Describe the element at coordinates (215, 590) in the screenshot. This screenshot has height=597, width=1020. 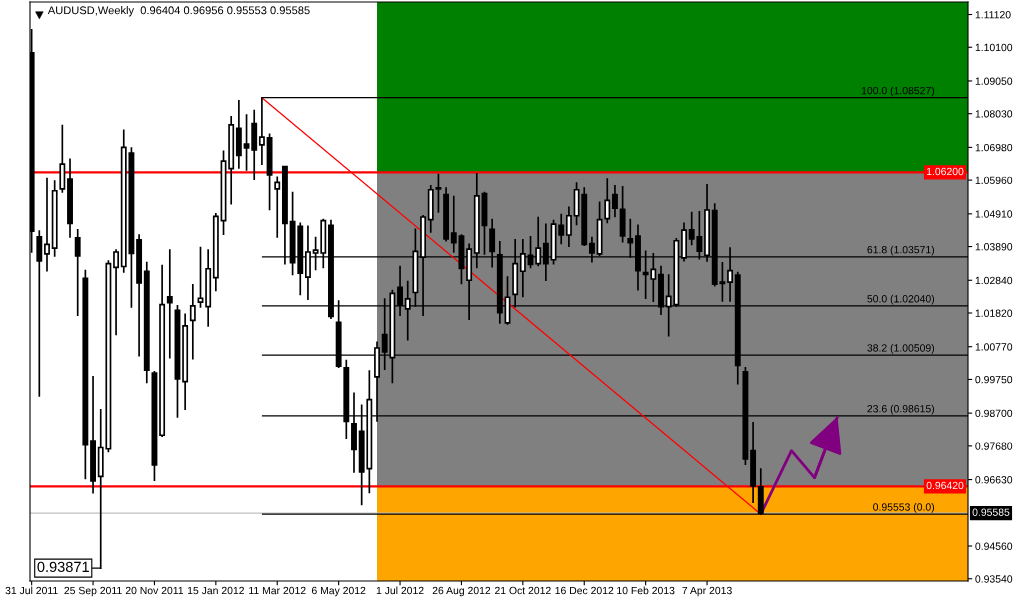
I see `x-tick-label: 15 Jan 2012` at that location.